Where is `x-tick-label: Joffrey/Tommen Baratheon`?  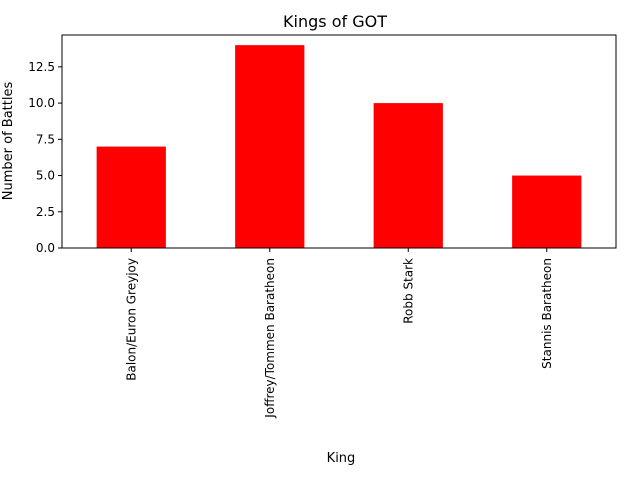 x-tick-label: Joffrey/Tommen Baratheon is located at coordinates (270, 338).